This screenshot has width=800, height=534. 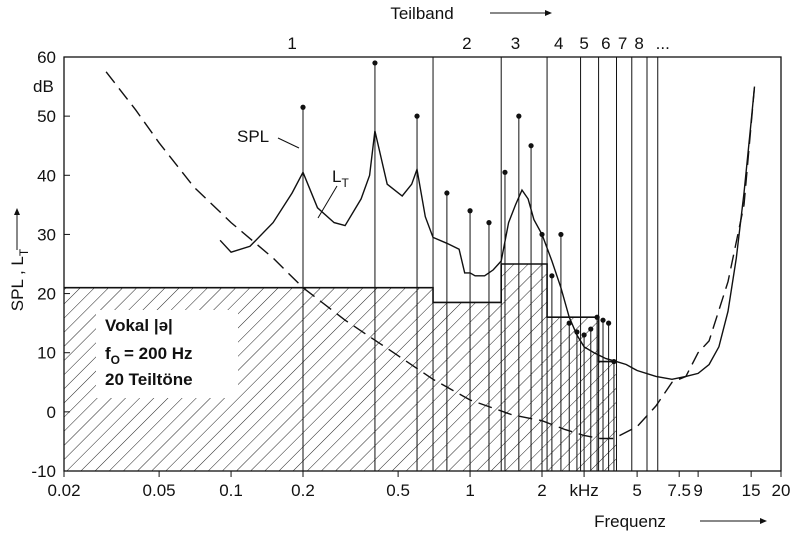 I want to click on x-tick-label: 0.5, so click(x=398, y=490).